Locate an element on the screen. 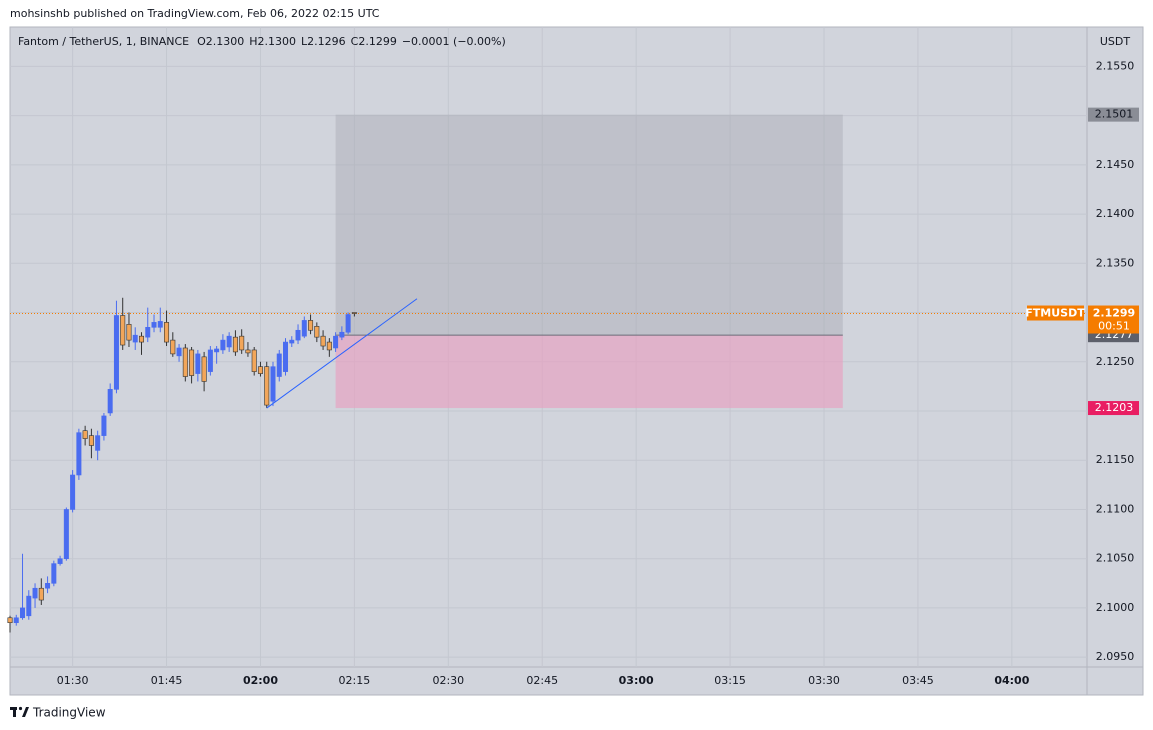  symbol-tag-bg is located at coordinates (1055, 313).